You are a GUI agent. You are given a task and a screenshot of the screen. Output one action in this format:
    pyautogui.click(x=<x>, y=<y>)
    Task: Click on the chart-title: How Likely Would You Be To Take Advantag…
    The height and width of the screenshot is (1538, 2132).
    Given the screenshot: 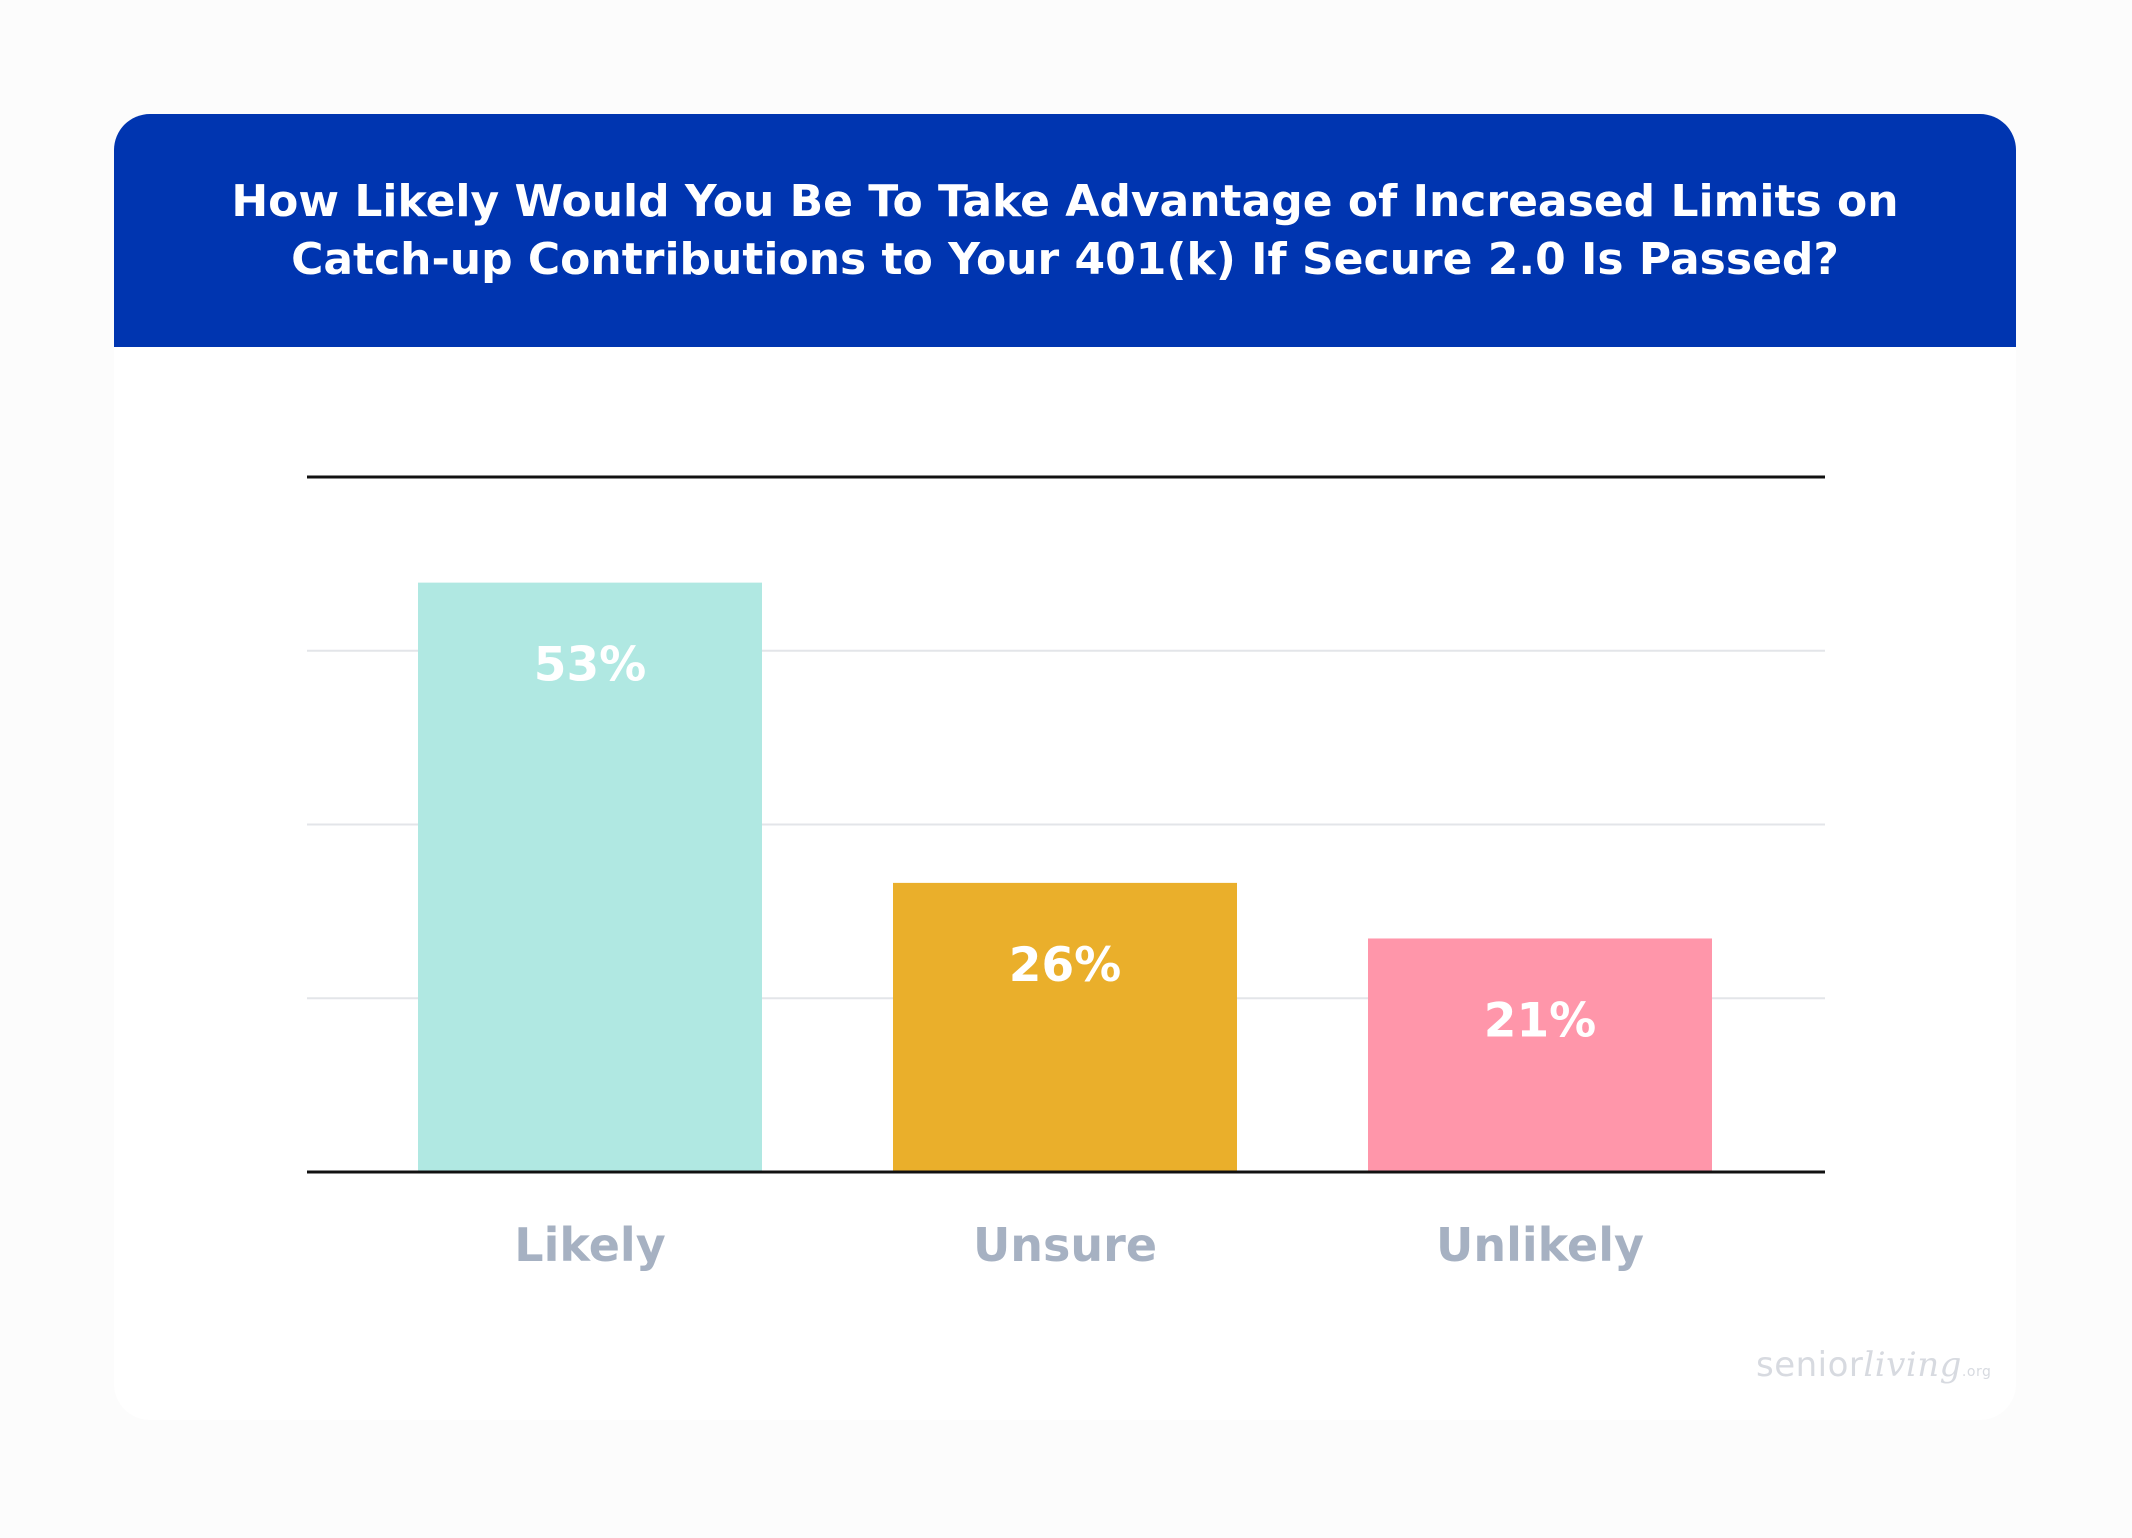 What is the action you would take?
    pyautogui.click(x=1065, y=230)
    